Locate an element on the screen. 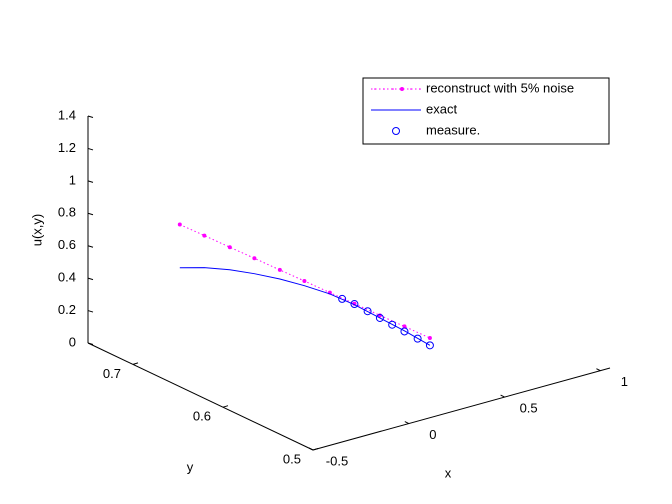 This screenshot has height=504, width=672. x-tick-label: 0 is located at coordinates (432, 434).